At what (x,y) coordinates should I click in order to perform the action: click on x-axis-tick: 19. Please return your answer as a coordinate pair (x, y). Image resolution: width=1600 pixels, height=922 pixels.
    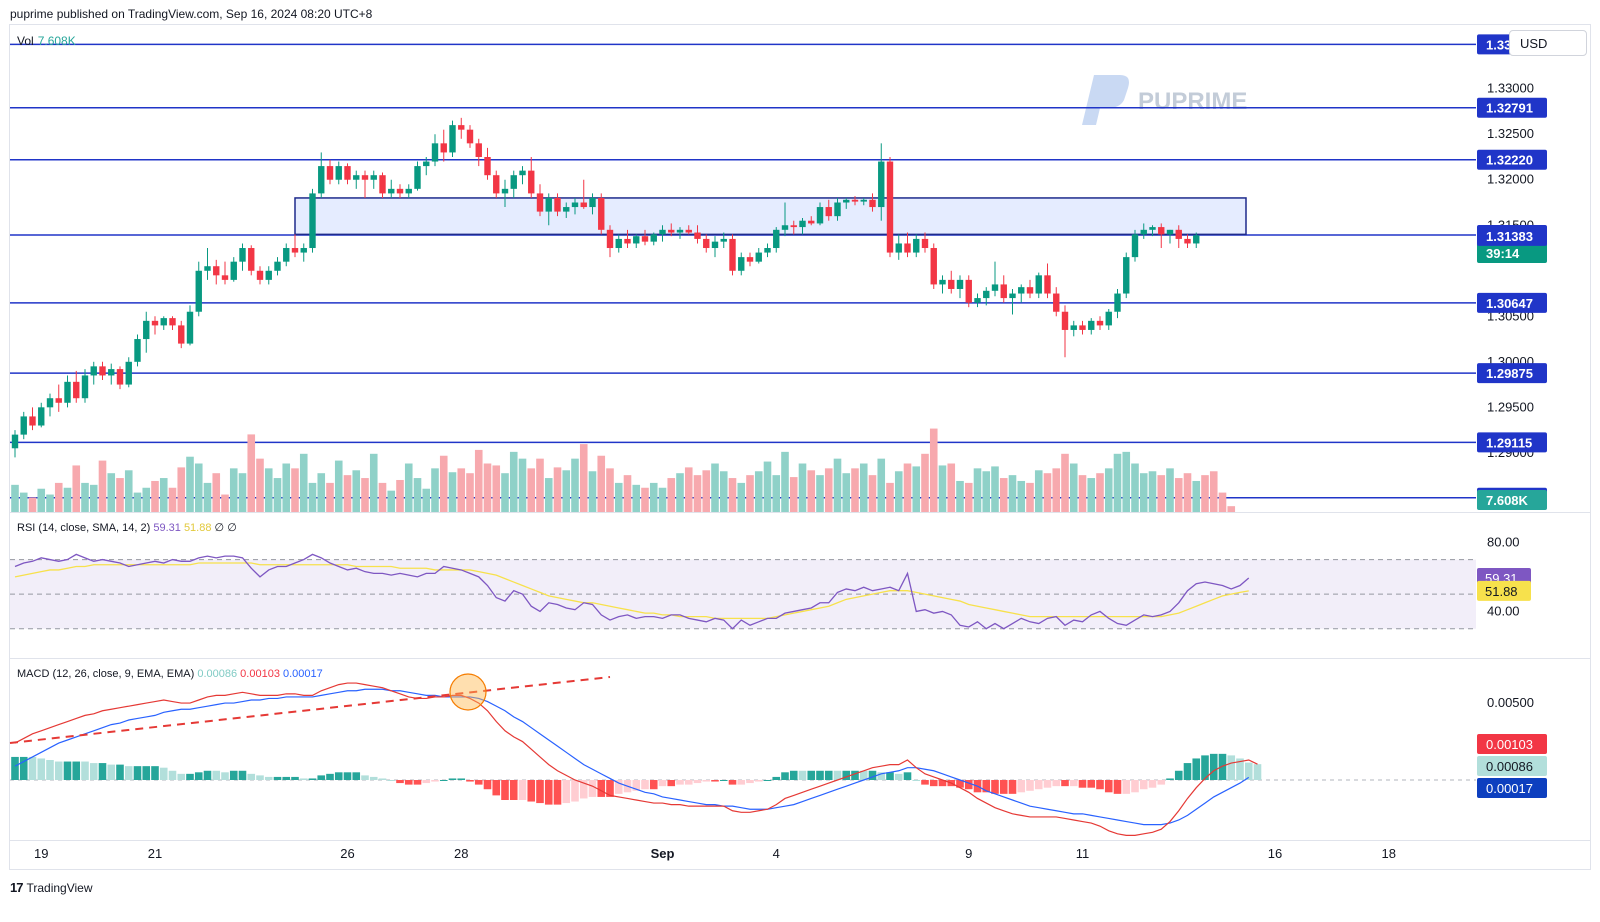
    Looking at the image, I should click on (41, 853).